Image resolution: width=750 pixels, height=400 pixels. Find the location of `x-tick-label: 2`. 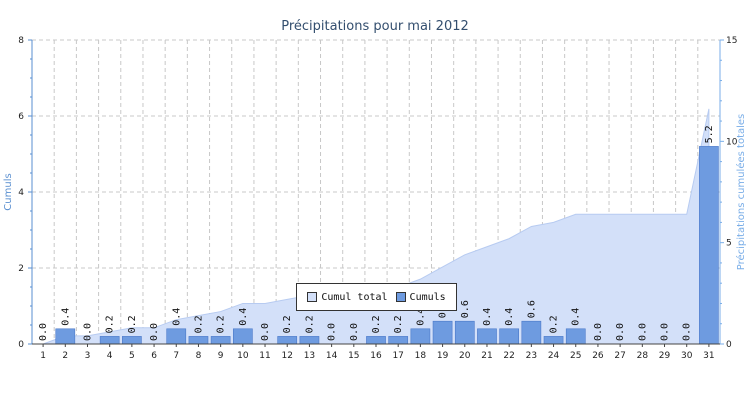

x-tick-label: 2 is located at coordinates (65, 356).